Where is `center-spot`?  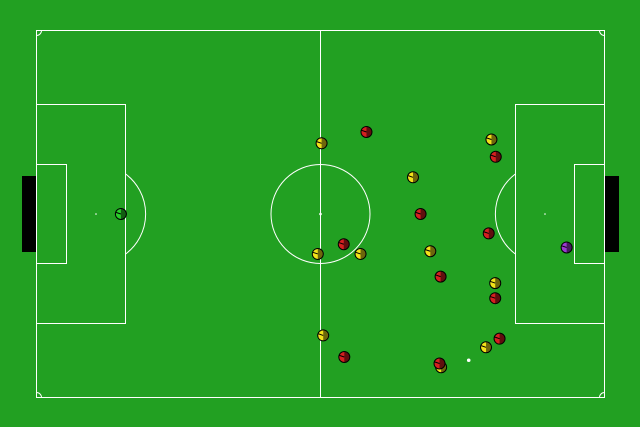 center-spot is located at coordinates (320, 214).